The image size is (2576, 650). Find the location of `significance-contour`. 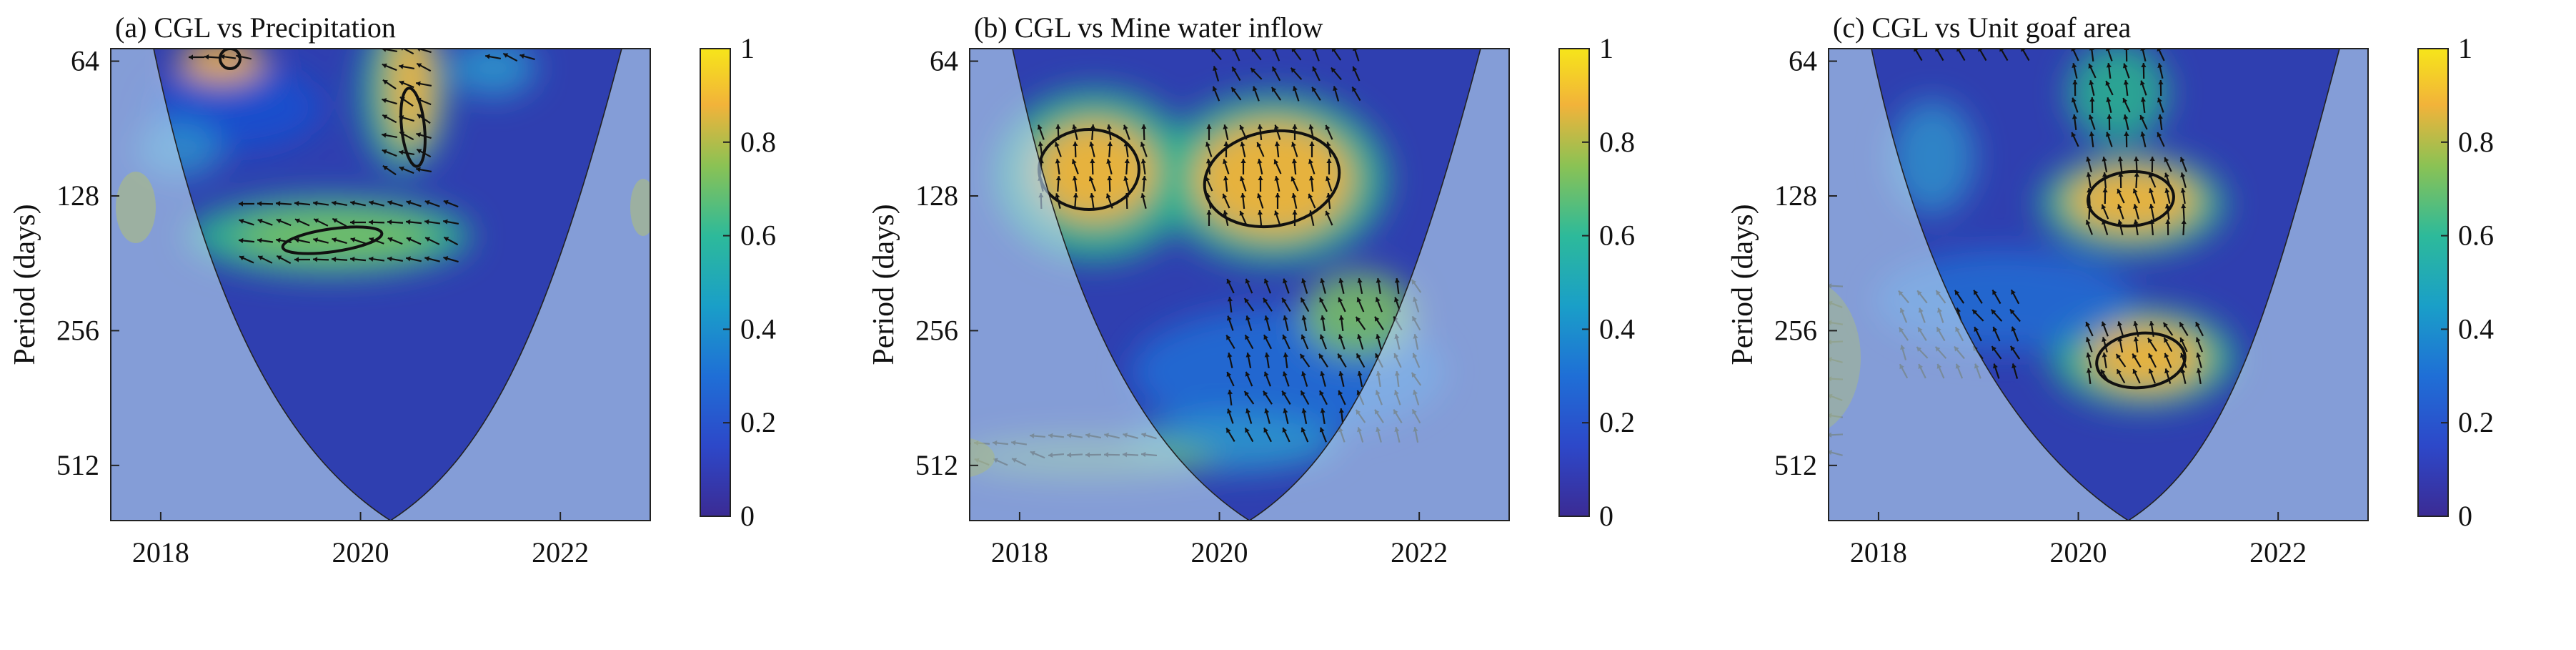

significance-contour is located at coordinates (1272, 179).